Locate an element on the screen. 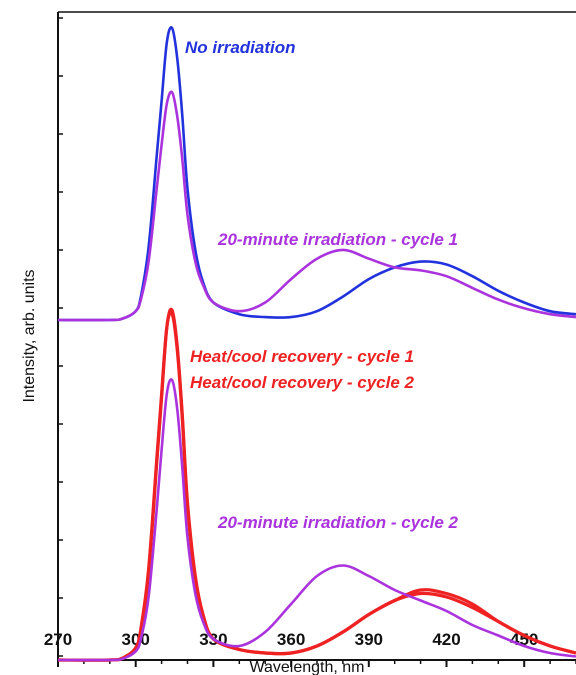 The width and height of the screenshot is (576, 675). label-irradiation-cycle-2: 20-minute irradiation - cycle 2 is located at coordinates (338, 522).